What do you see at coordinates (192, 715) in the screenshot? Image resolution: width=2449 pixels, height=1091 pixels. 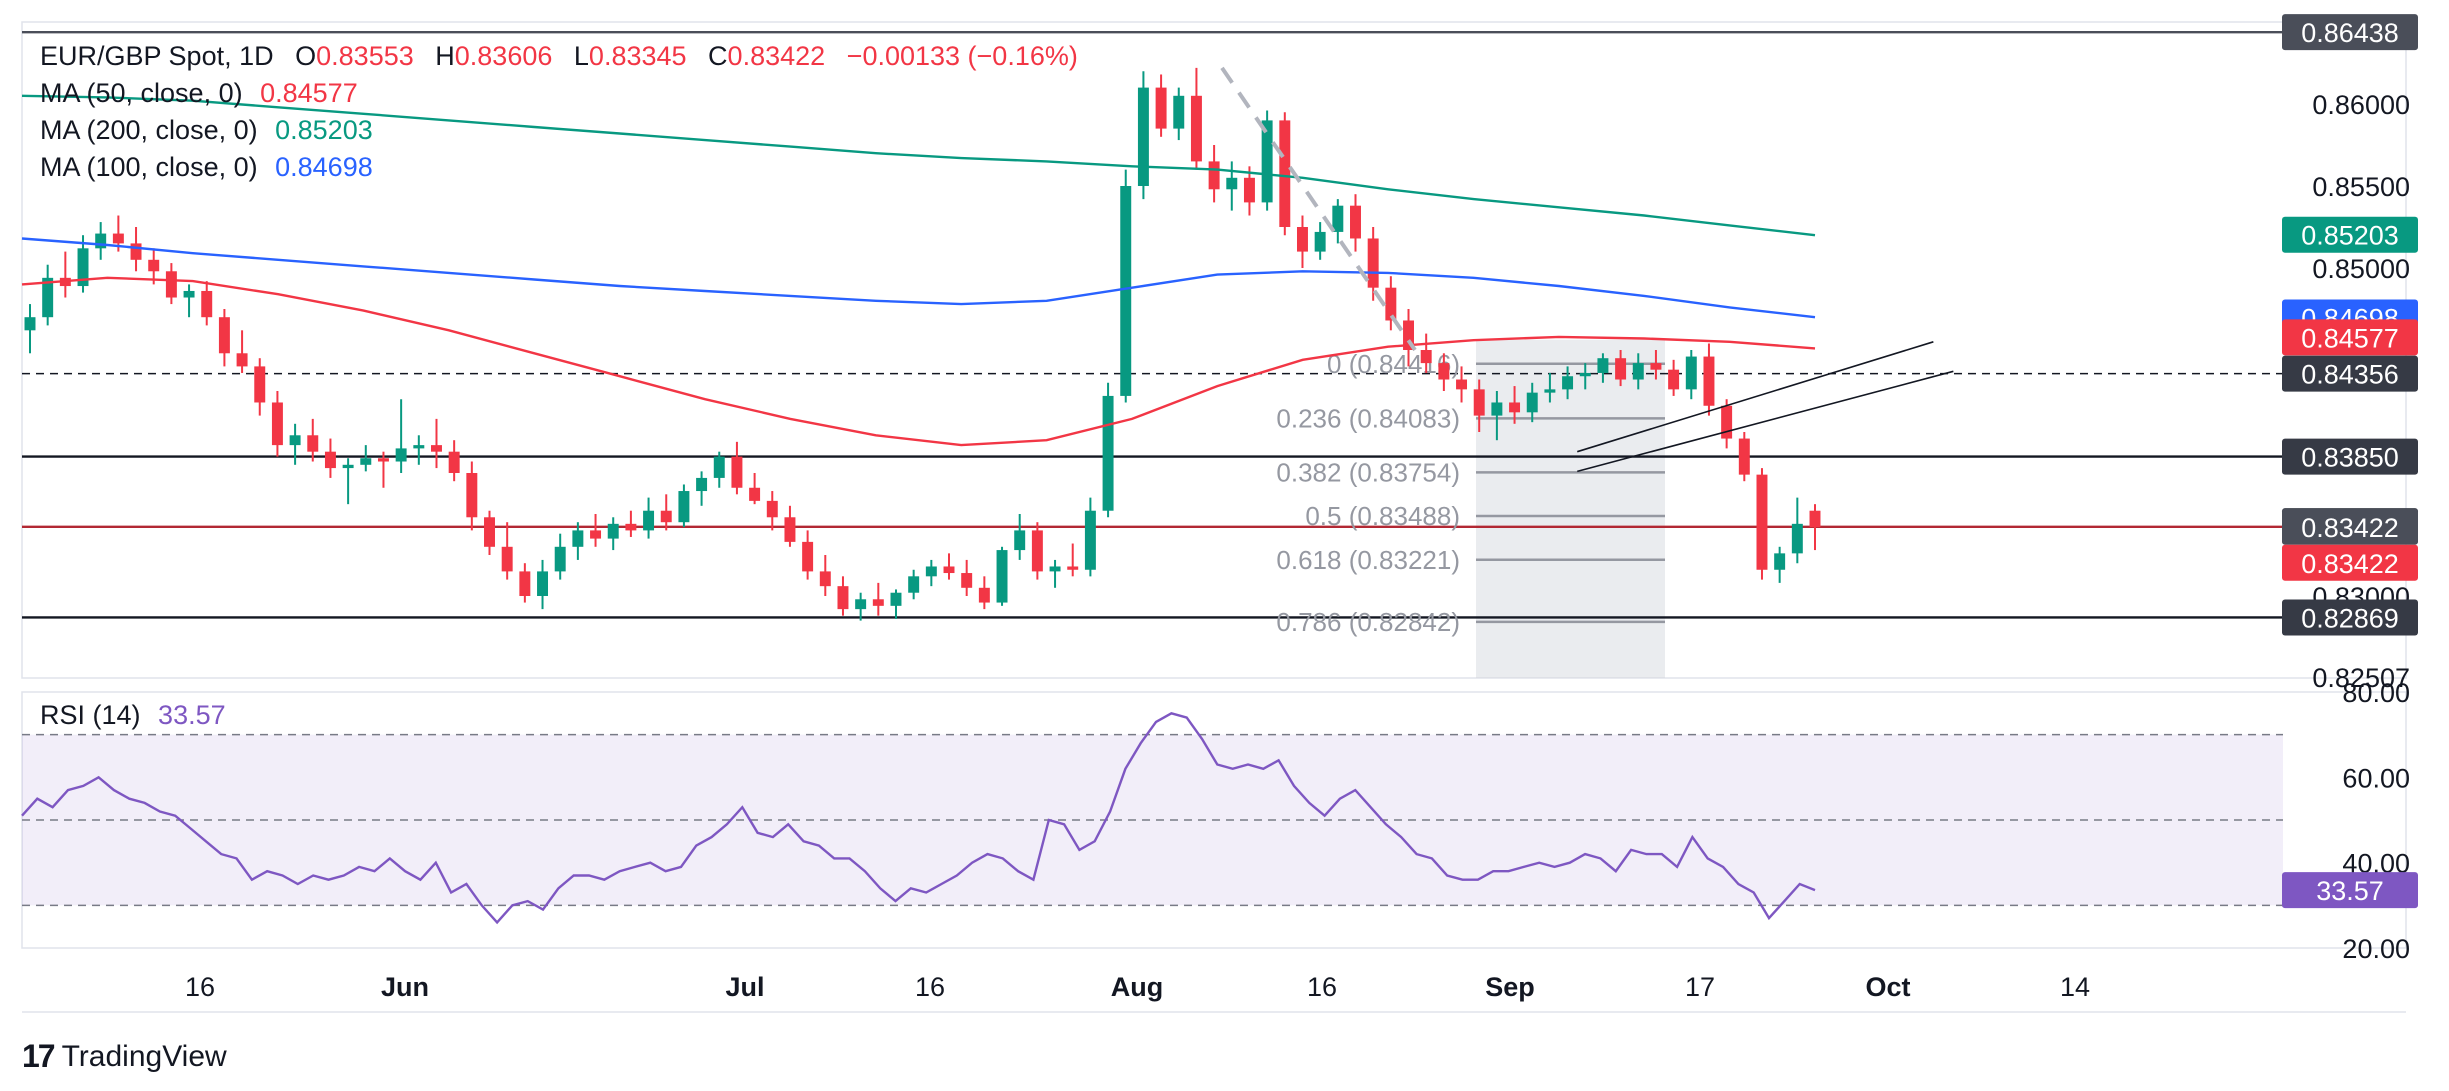 I see `rsi-value: 33.57` at bounding box center [192, 715].